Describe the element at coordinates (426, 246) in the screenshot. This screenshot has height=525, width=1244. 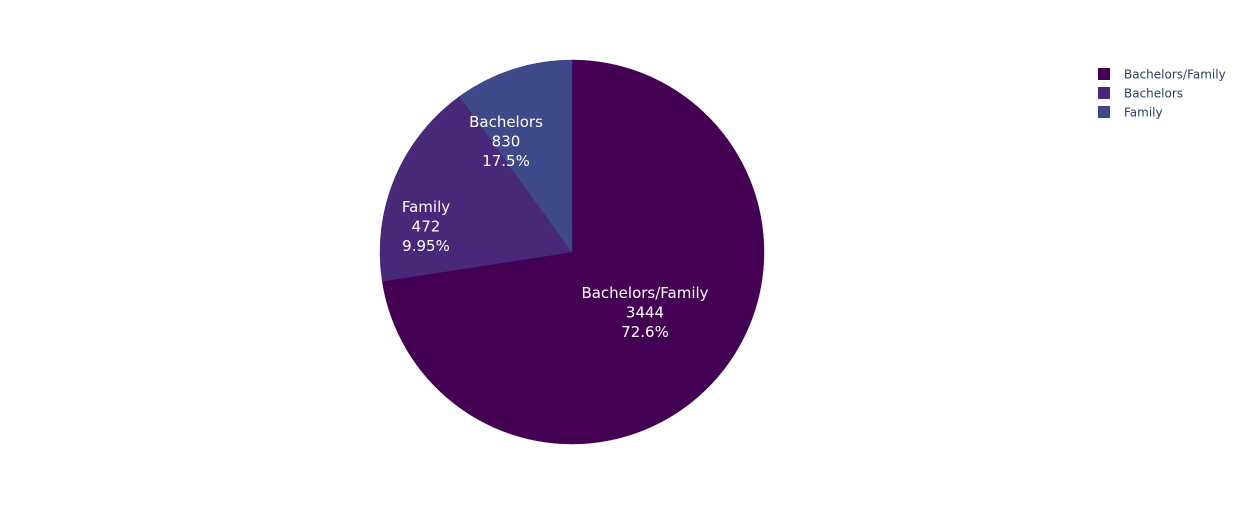
I see `slice-label-percent: 9.95%` at that location.